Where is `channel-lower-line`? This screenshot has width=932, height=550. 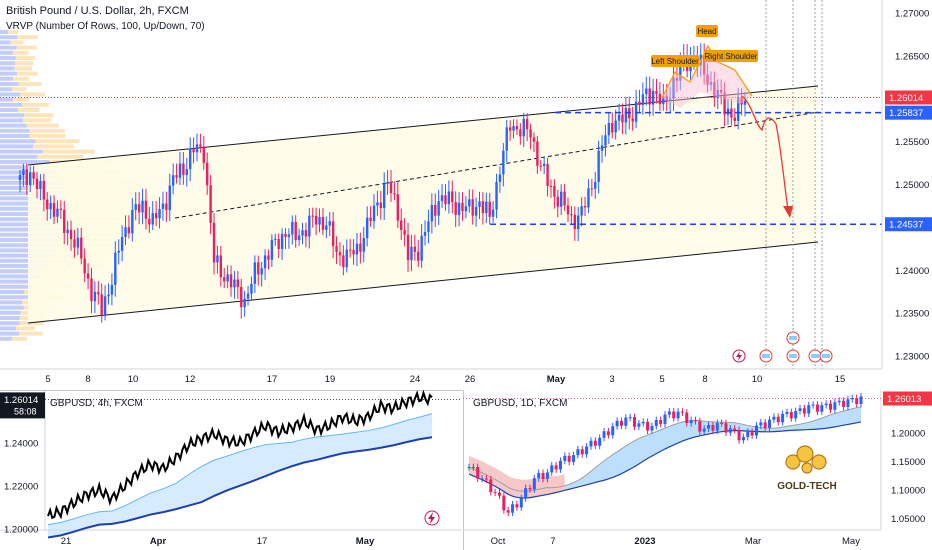
channel-lower-line is located at coordinates (423, 282).